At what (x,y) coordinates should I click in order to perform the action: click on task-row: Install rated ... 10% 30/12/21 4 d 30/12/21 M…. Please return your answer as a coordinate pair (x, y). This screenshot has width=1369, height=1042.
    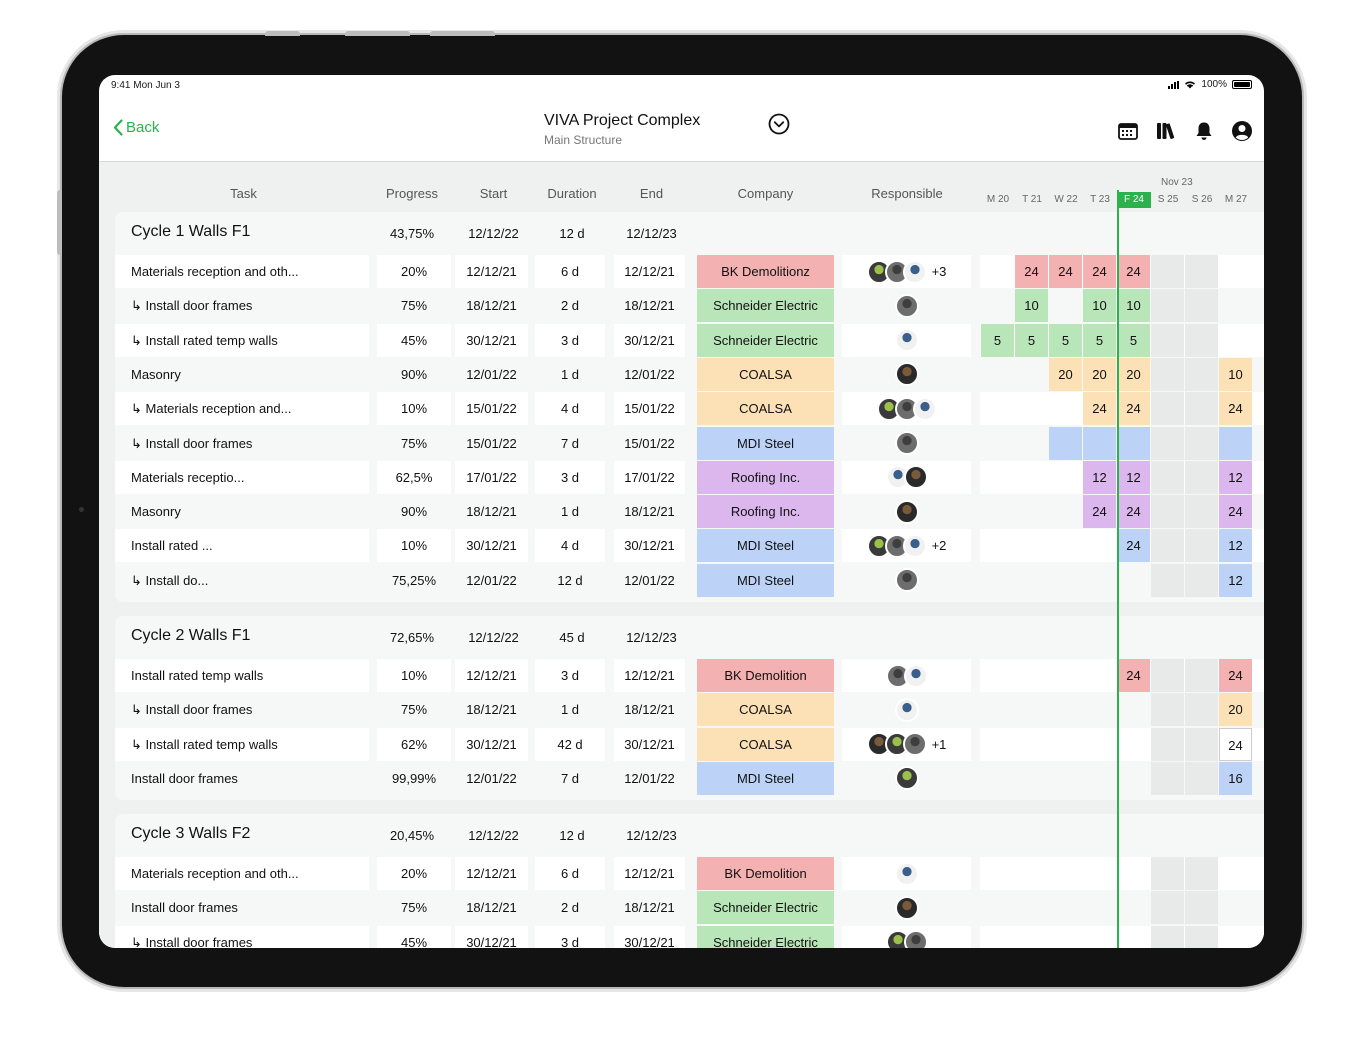
    Looking at the image, I should click on (689, 546).